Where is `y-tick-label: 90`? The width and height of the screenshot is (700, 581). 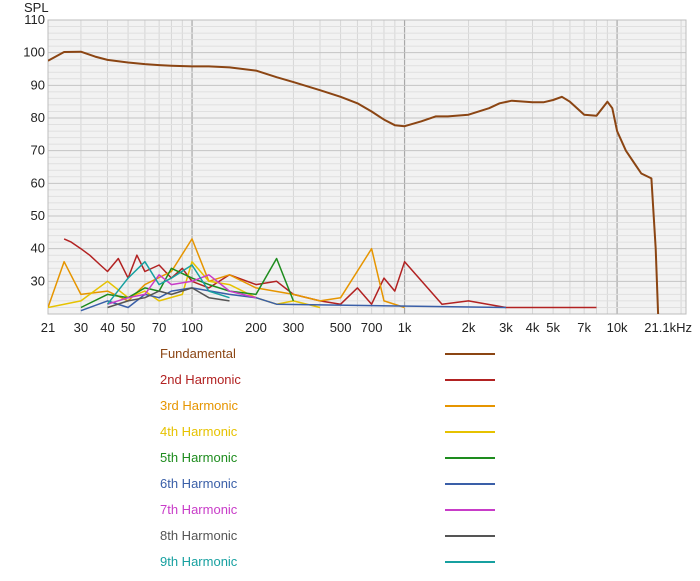 y-tick-label: 90 is located at coordinates (38, 84).